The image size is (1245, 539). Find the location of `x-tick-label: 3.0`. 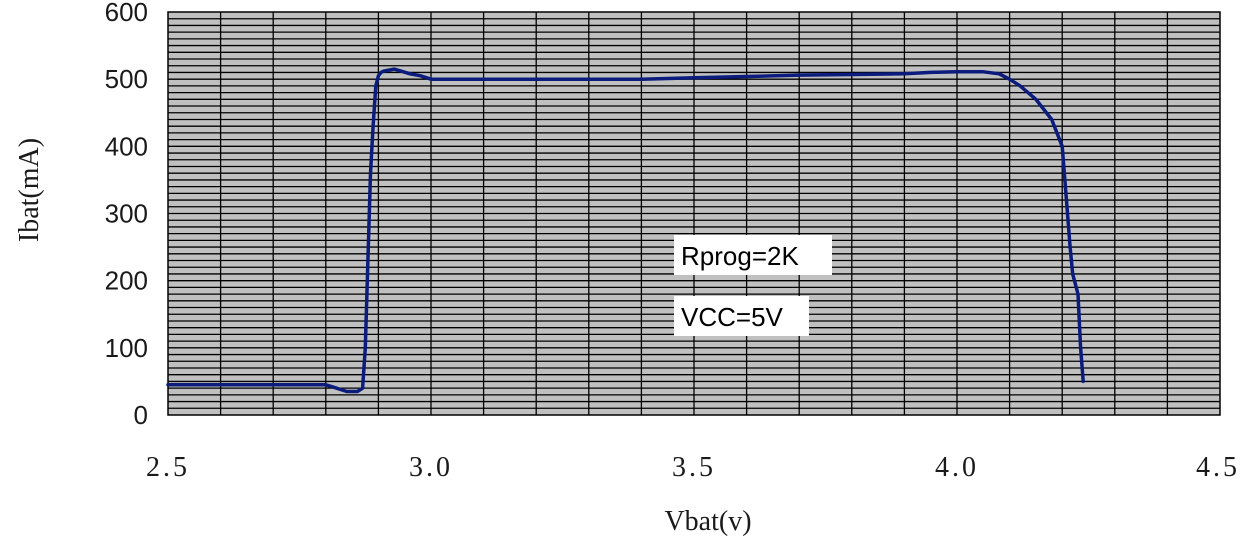

x-tick-label: 3.0 is located at coordinates (431, 467).